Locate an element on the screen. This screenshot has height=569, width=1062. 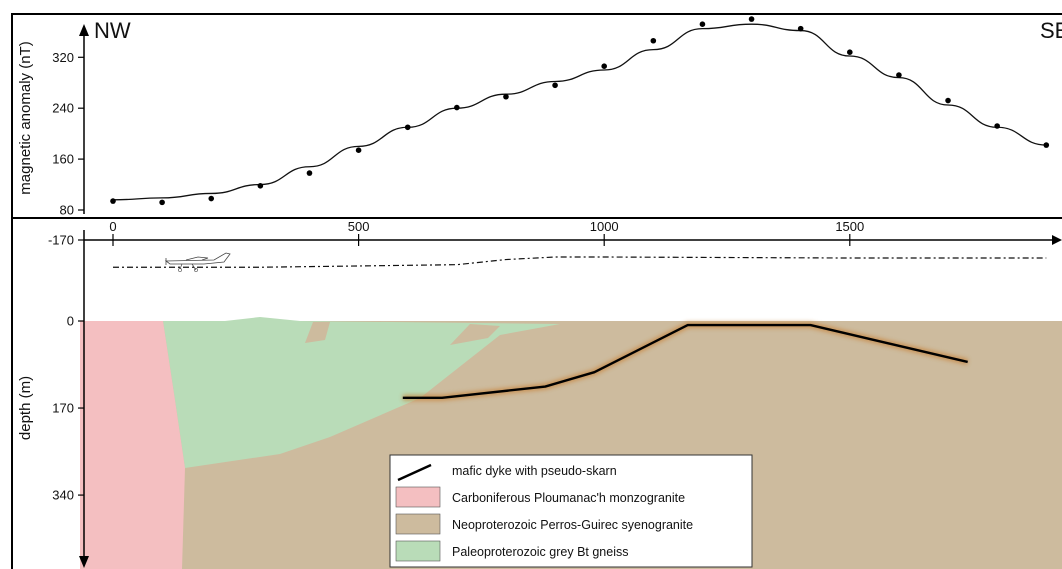
top-y-tick-label: 240 is located at coordinates (63, 108).